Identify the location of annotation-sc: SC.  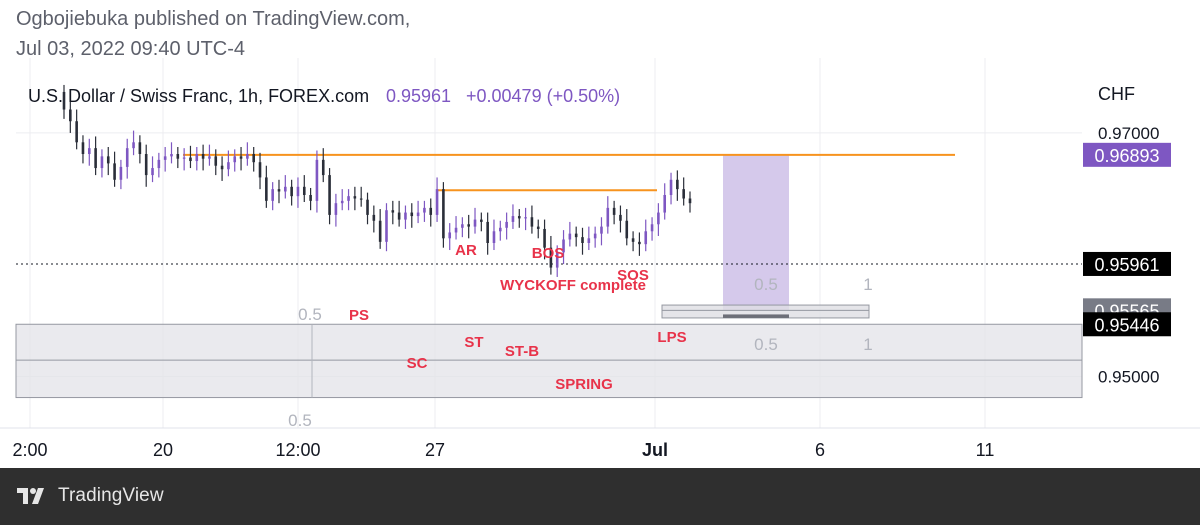
(417, 363).